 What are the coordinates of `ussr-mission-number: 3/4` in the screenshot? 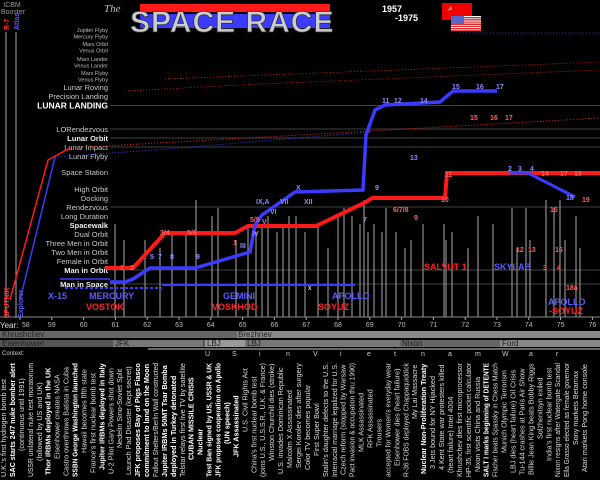 It's located at (165, 233).